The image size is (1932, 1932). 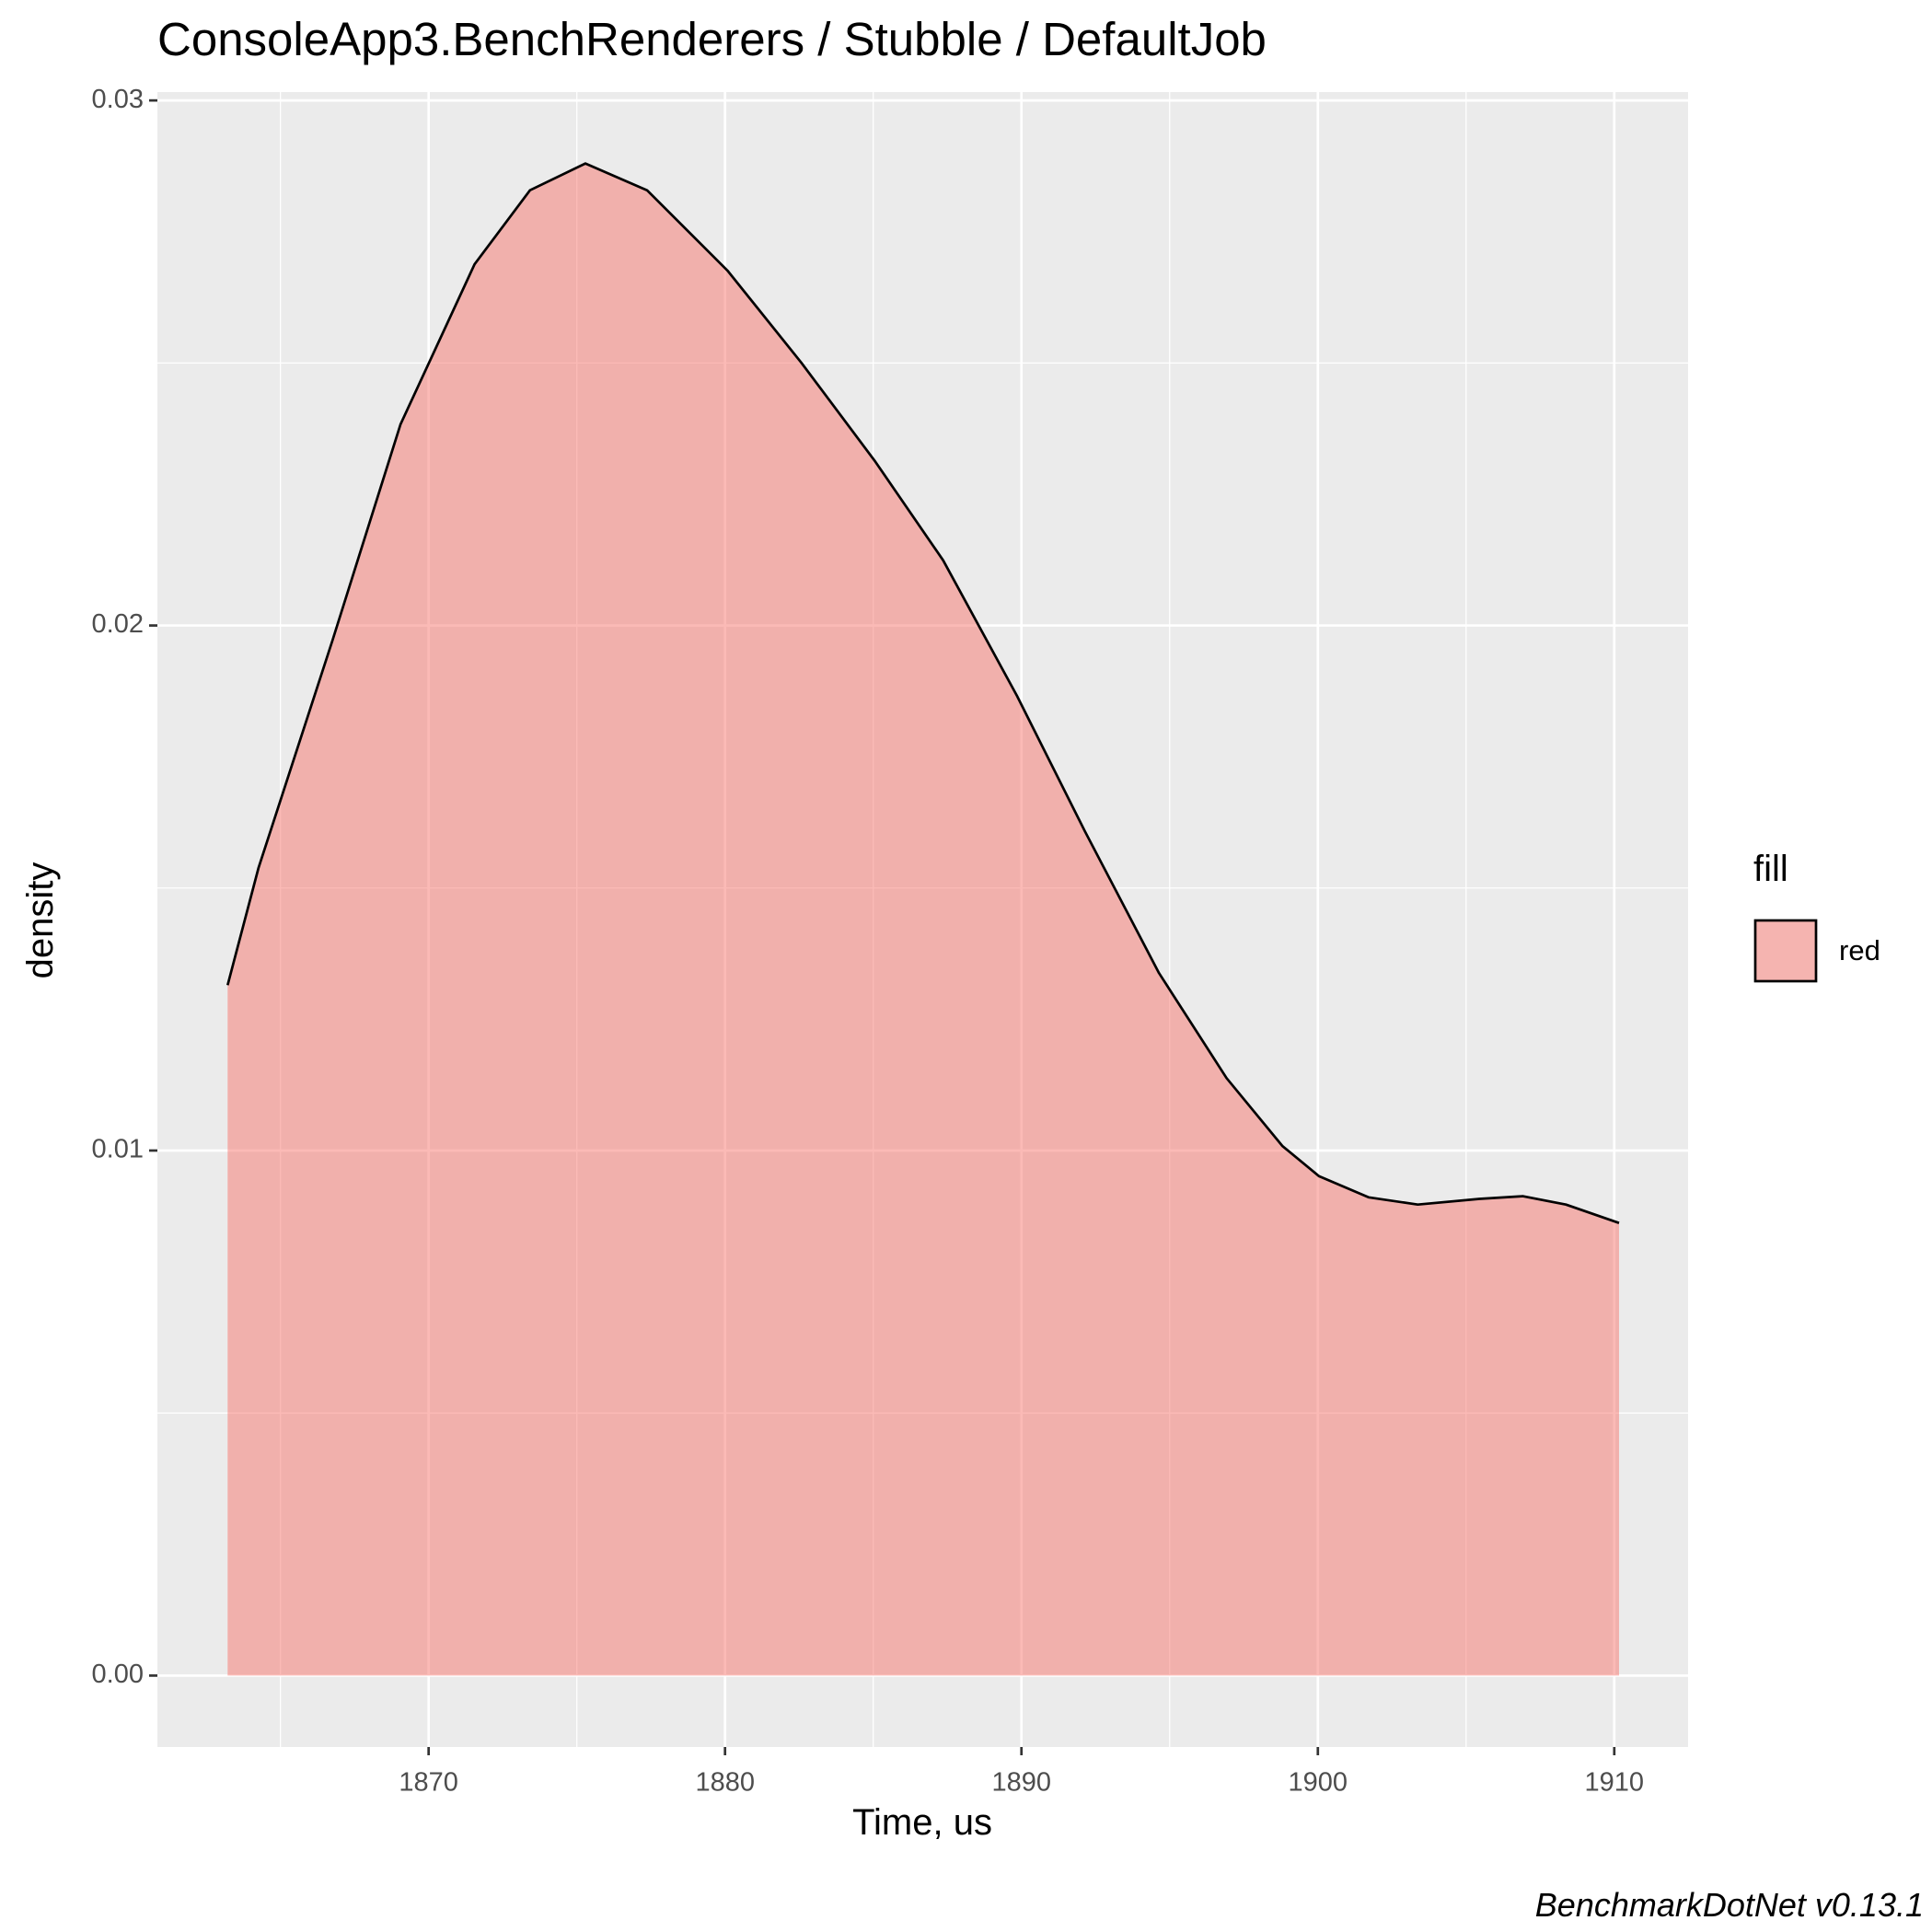 What do you see at coordinates (1615, 1783) in the screenshot?
I see `x-tick-label: 1910` at bounding box center [1615, 1783].